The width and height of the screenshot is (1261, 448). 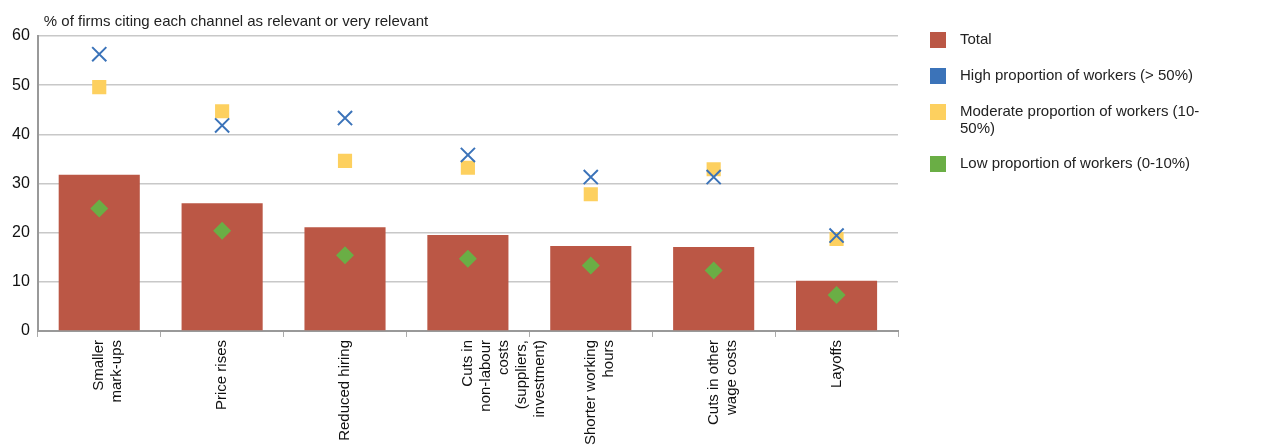 I want to click on x-tick-label: Layoffs, so click(x=835, y=364).